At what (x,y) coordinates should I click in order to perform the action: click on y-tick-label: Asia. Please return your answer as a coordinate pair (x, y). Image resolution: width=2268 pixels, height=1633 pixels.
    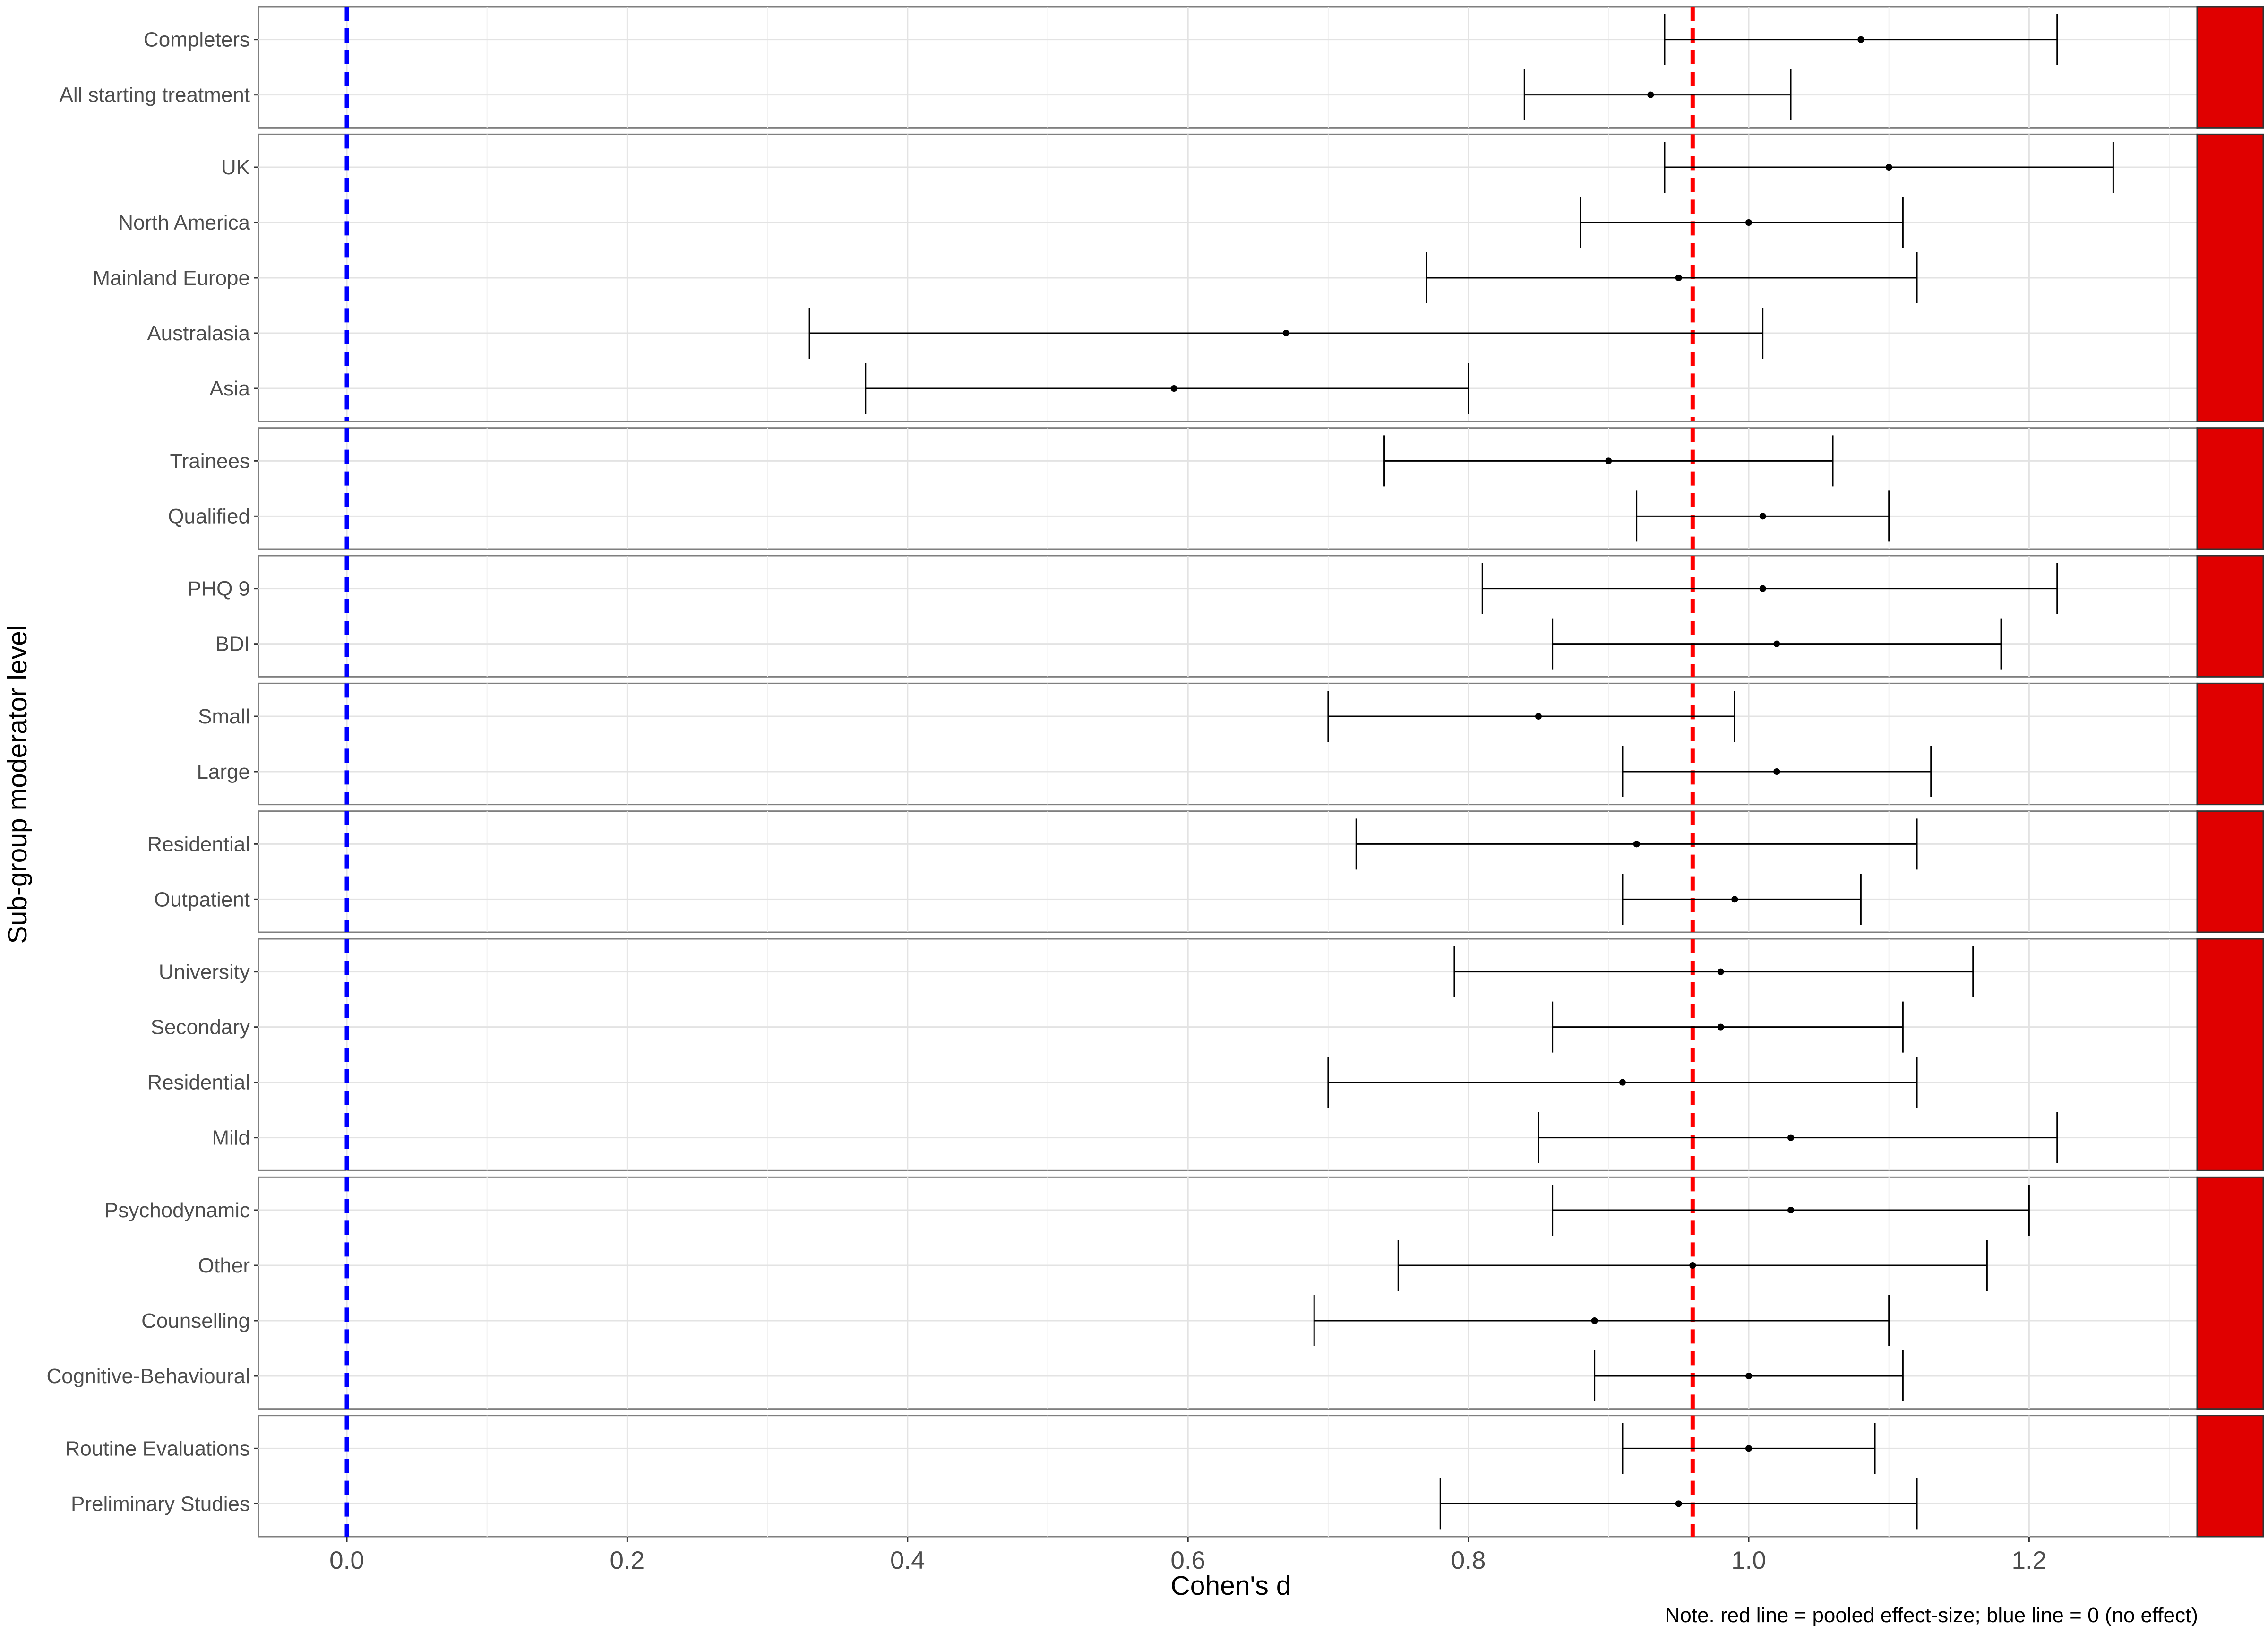
    Looking at the image, I should click on (229, 389).